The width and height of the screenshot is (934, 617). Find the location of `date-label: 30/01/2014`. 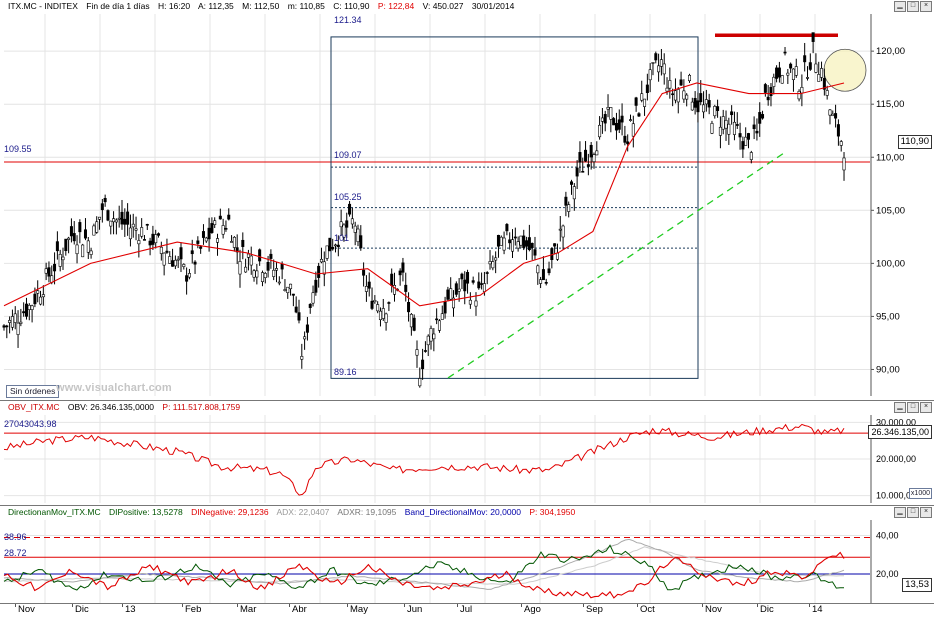

date-label: 30/01/2014 is located at coordinates (493, 6).